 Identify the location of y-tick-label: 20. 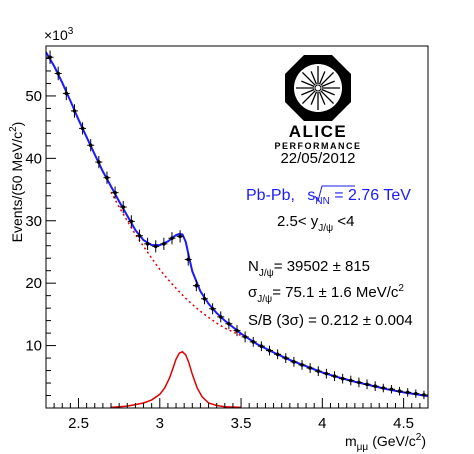
(33, 283).